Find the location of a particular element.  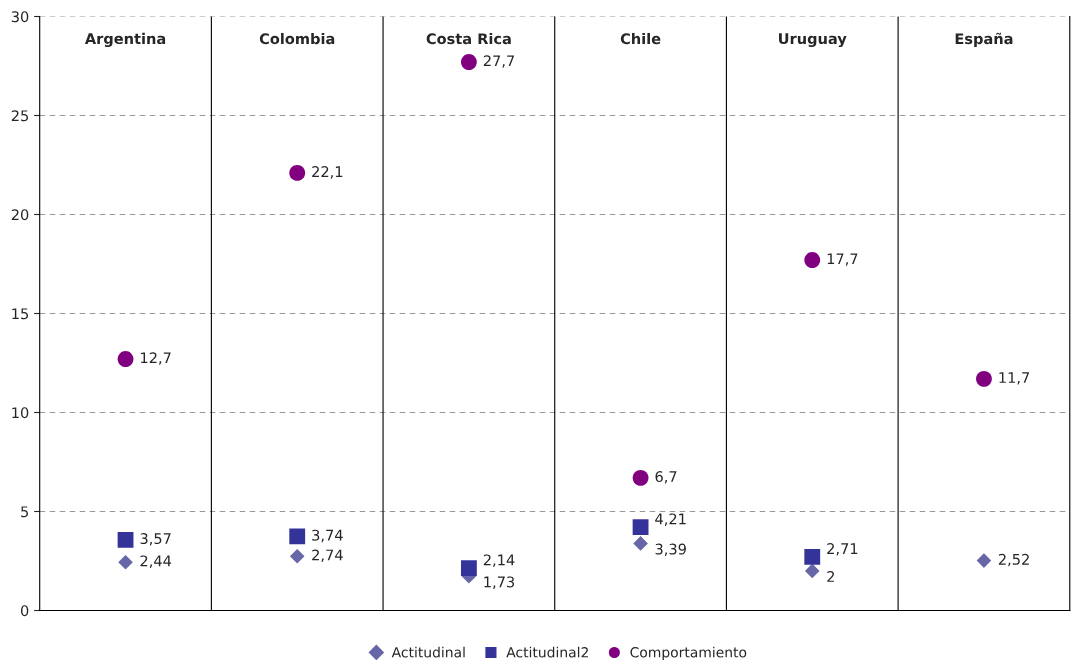

data-label: 17,7 is located at coordinates (842, 259).